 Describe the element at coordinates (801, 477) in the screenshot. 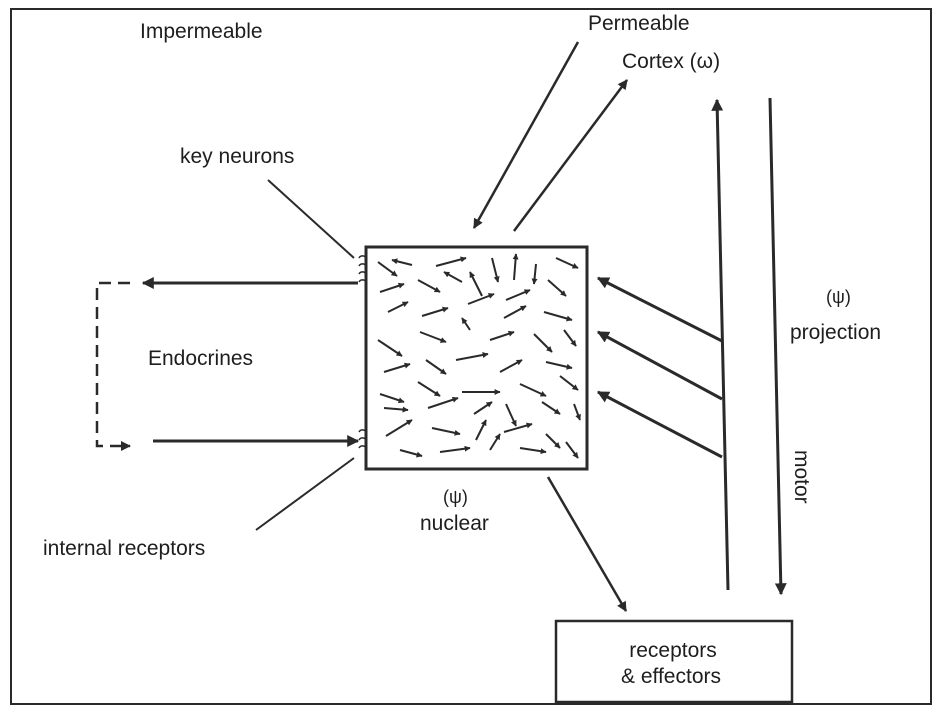

I see `motor-label: motor` at that location.